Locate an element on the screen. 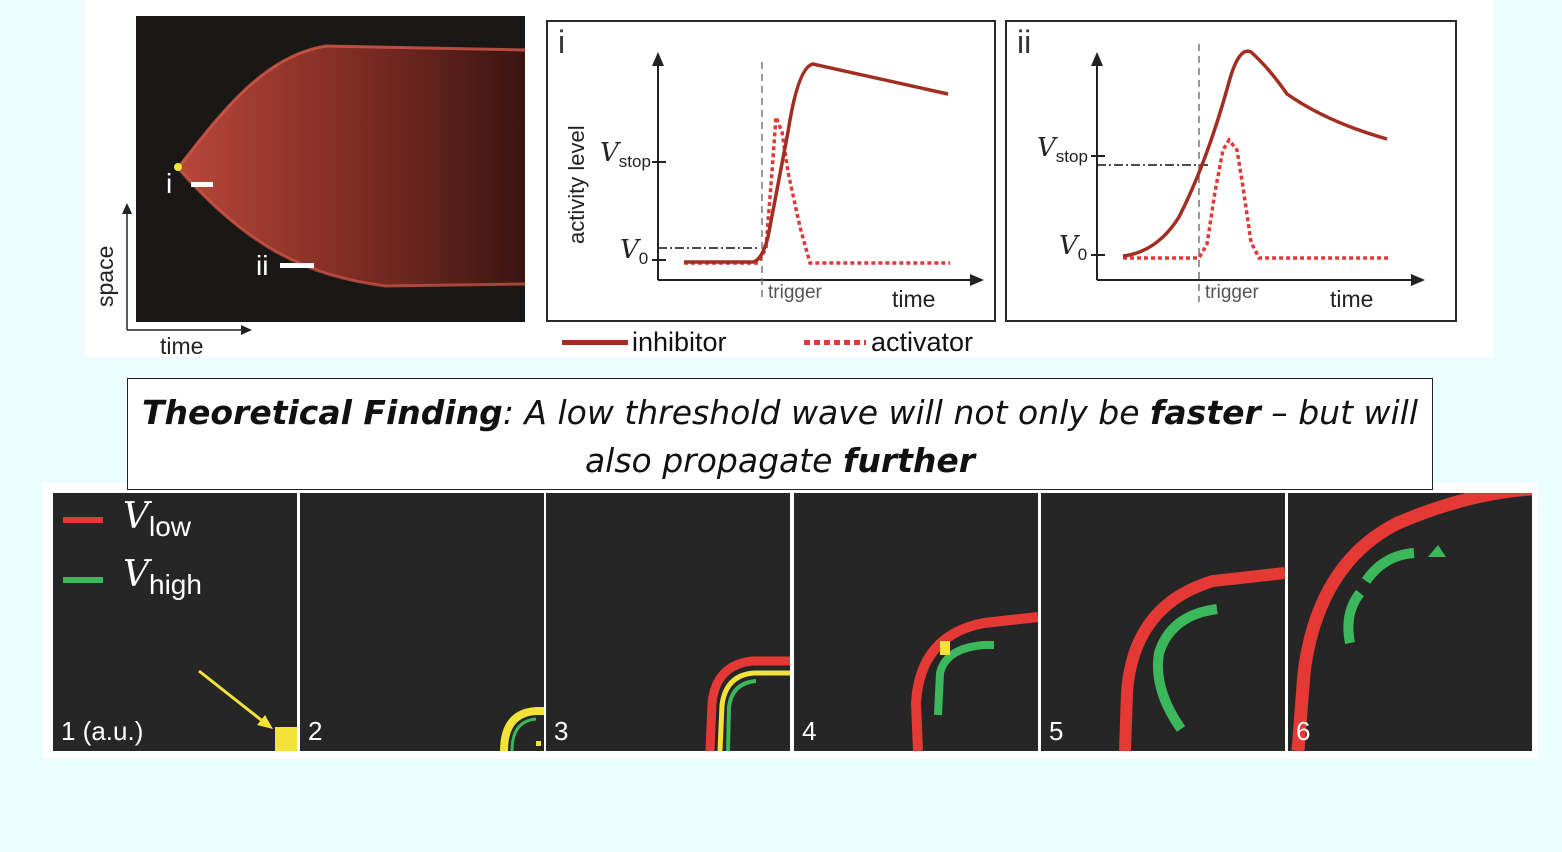 The height and width of the screenshot is (852, 1562). frame-2-label: 2 is located at coordinates (315, 731).